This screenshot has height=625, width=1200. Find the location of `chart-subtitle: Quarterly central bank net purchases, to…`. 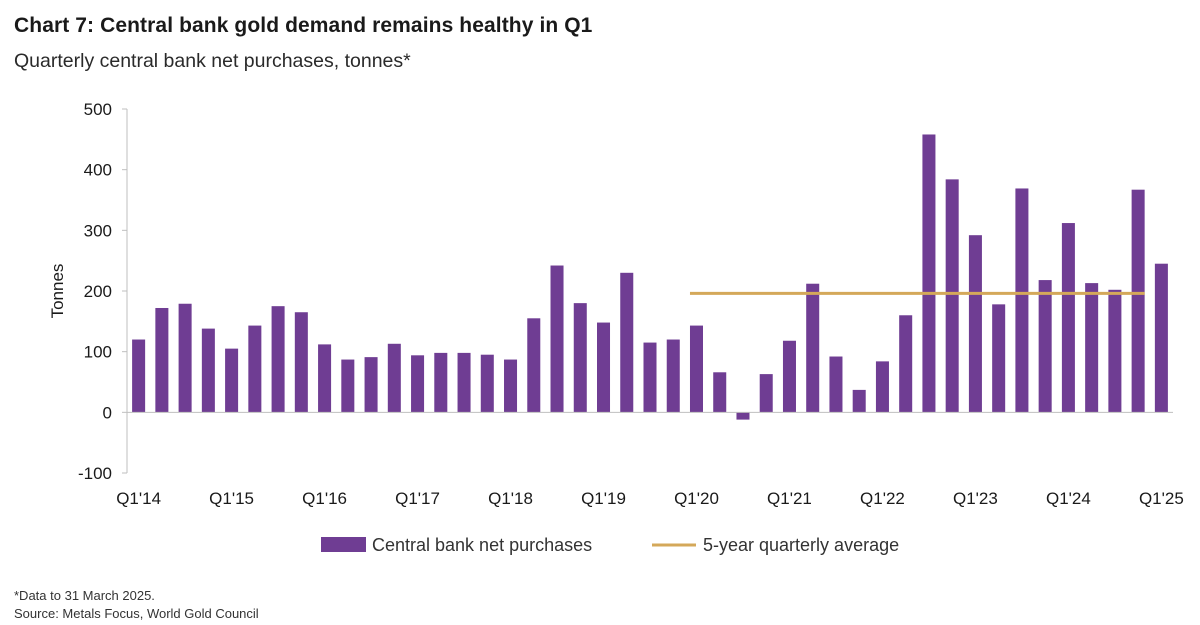

chart-subtitle: Quarterly central bank net purchases, to… is located at coordinates (212, 61).